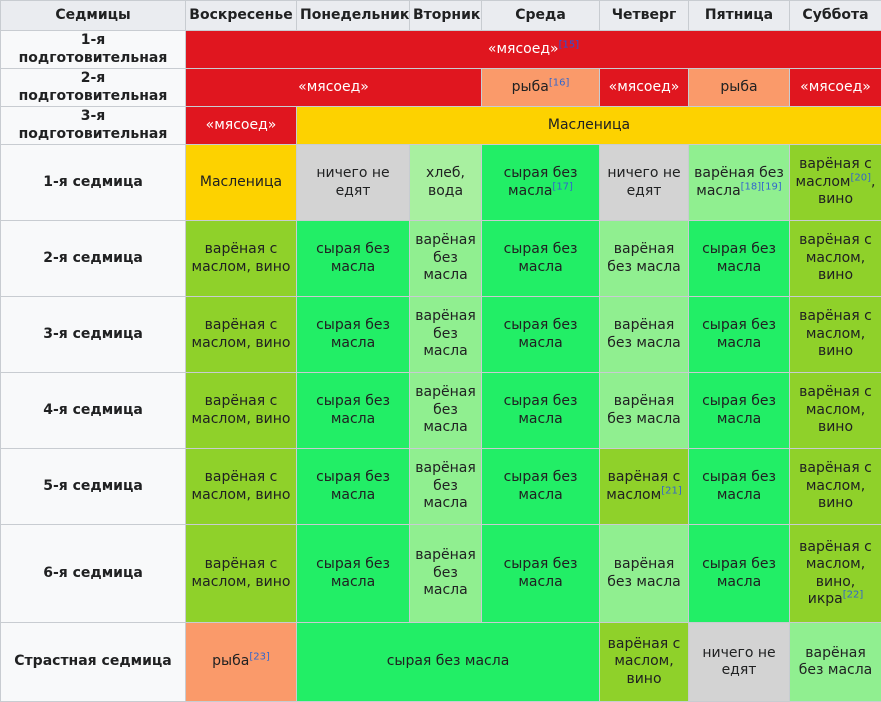 This screenshot has height=702, width=881. What do you see at coordinates (93, 50) in the screenshot?
I see `row-label: 1-я подготовительная` at bounding box center [93, 50].